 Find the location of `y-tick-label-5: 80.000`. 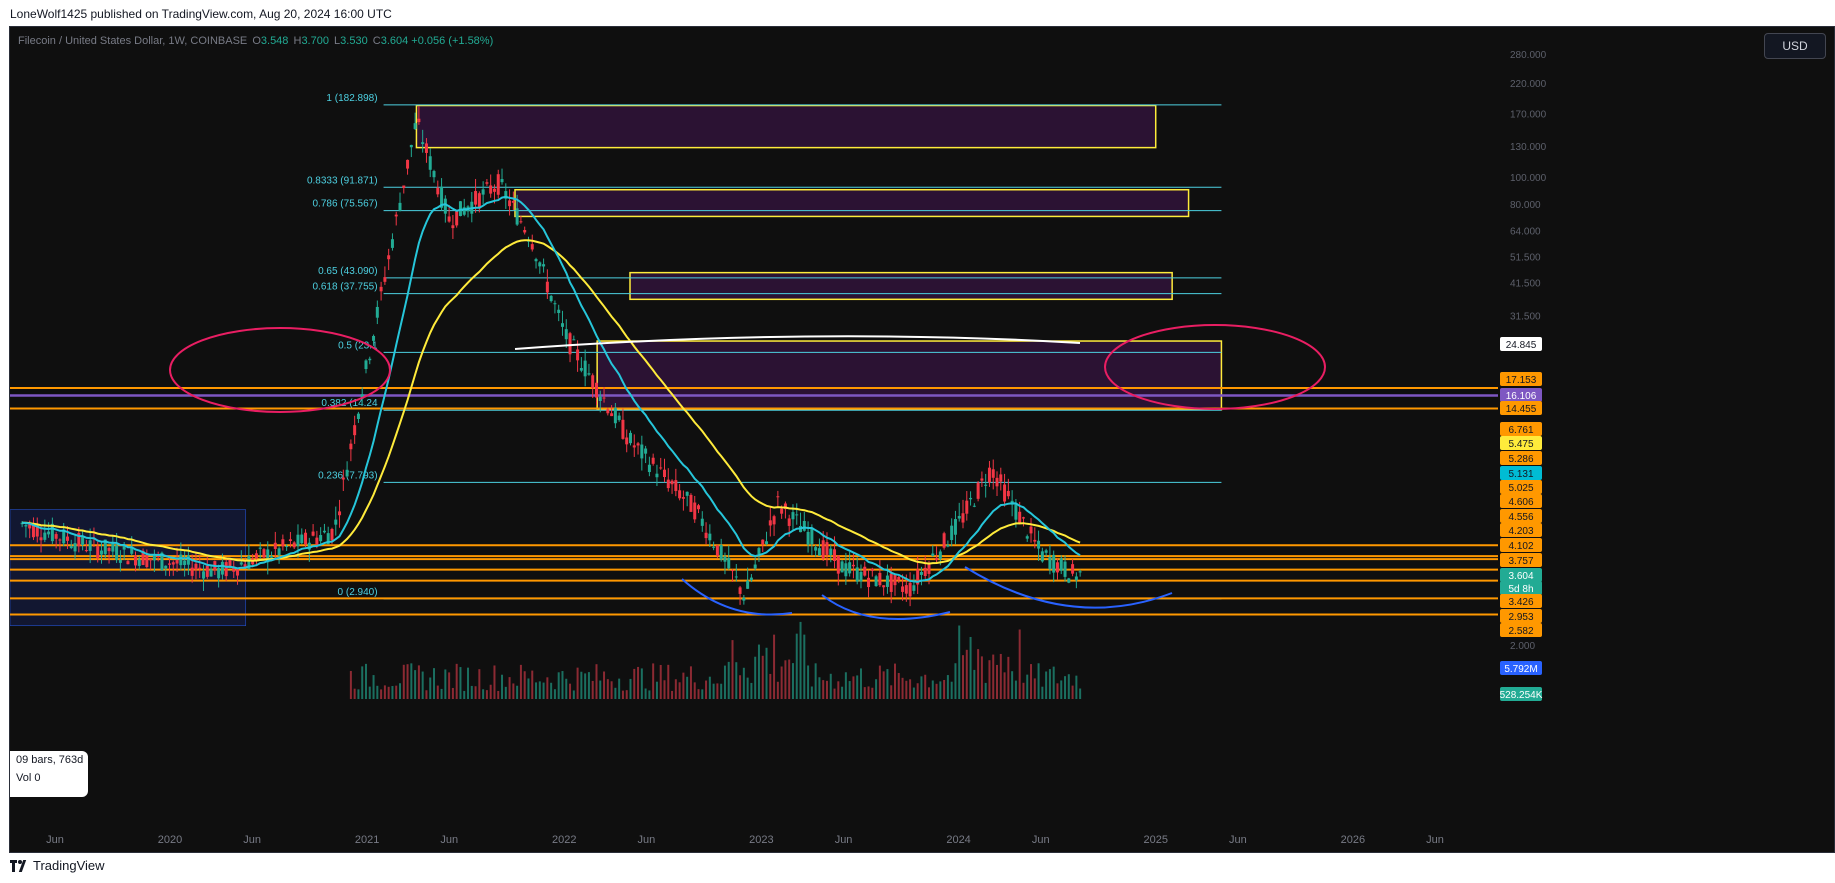

y-tick-label-5: 80.000 is located at coordinates (1525, 205).